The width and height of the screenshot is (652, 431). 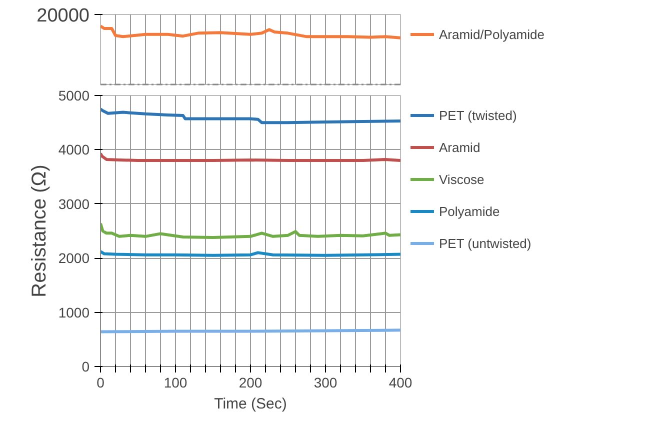 What do you see at coordinates (326, 382) in the screenshot?
I see `x-tick-label: 300` at bounding box center [326, 382].